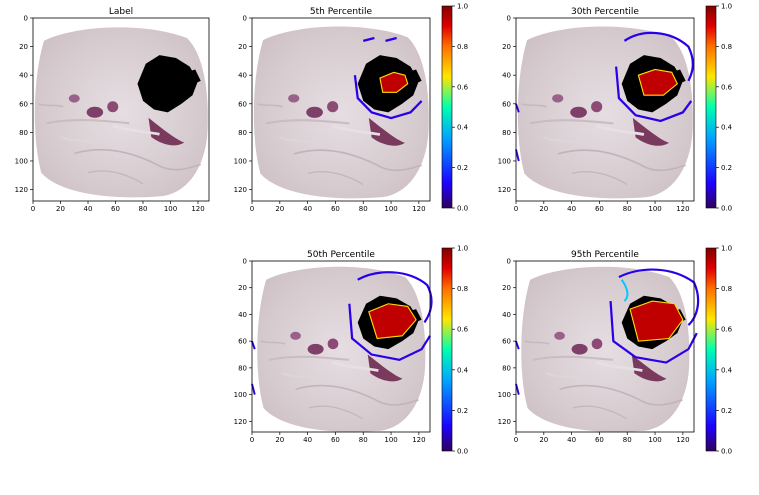 The image size is (759, 495). Describe the element at coordinates (341, 12) in the screenshot. I see `panel-title: 5th Percentile` at that location.